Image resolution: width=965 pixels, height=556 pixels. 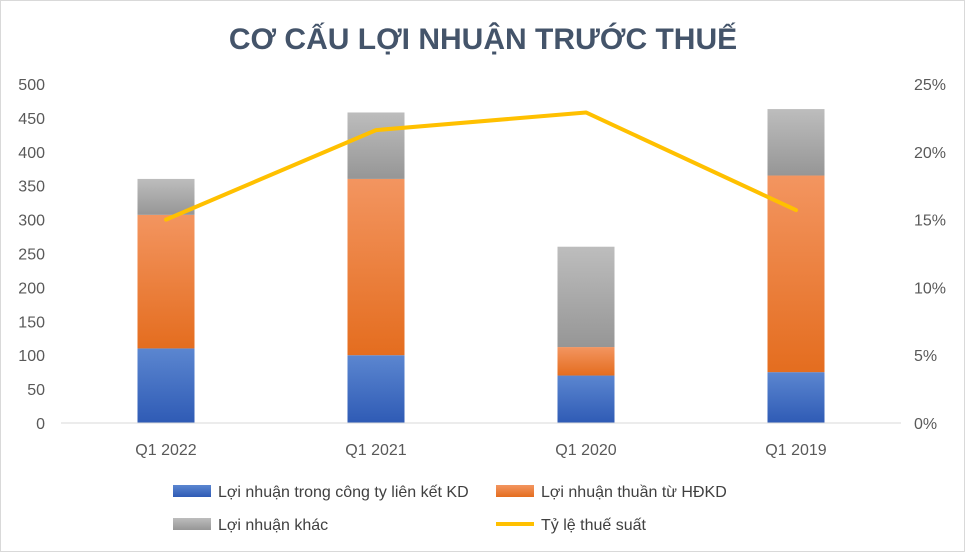 What do you see at coordinates (31, 255) in the screenshot?
I see `y-tick-label: 250` at bounding box center [31, 255].